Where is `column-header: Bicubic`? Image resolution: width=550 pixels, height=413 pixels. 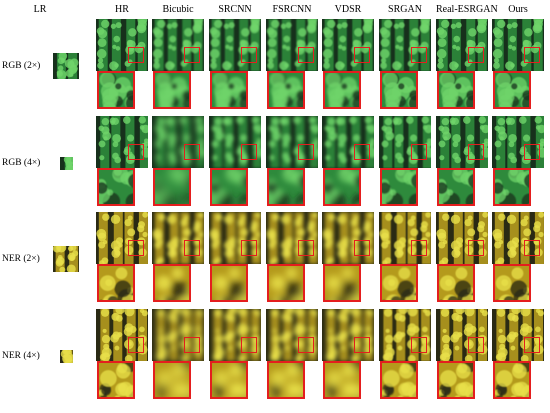 column-header: Bicubic is located at coordinates (178, 9).